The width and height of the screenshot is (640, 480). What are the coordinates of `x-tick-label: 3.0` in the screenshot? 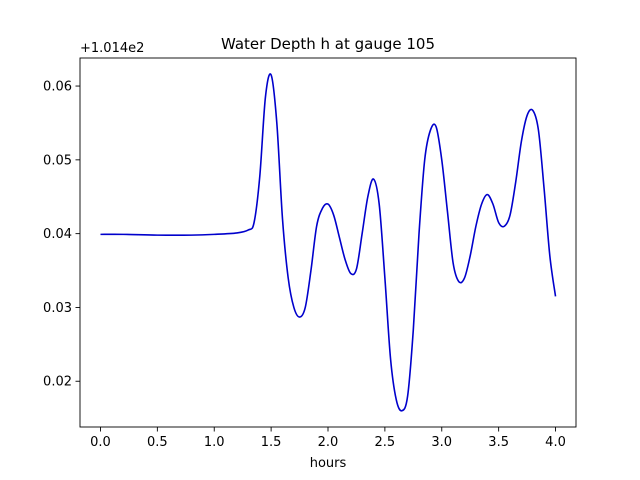 It's located at (441, 442).